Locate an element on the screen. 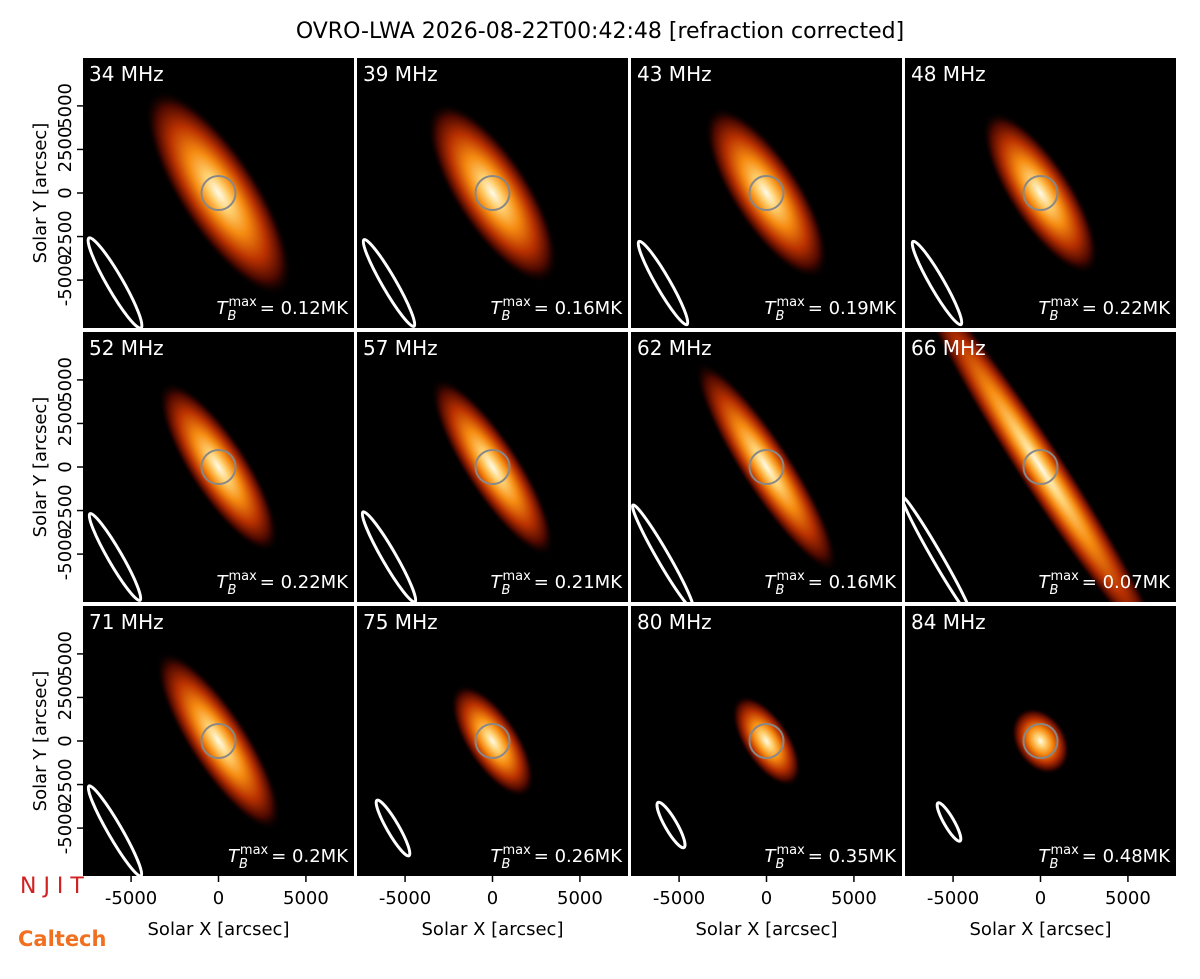 This screenshot has height=979, width=1200. frequency-label: 71 MHz is located at coordinates (126, 622).